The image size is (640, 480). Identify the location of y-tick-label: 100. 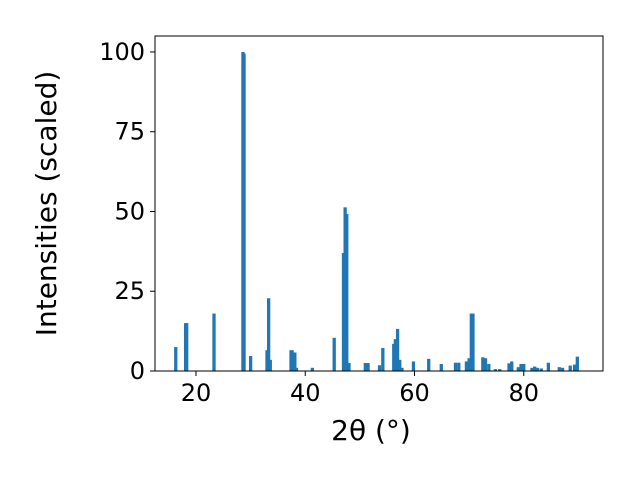
(122, 52).